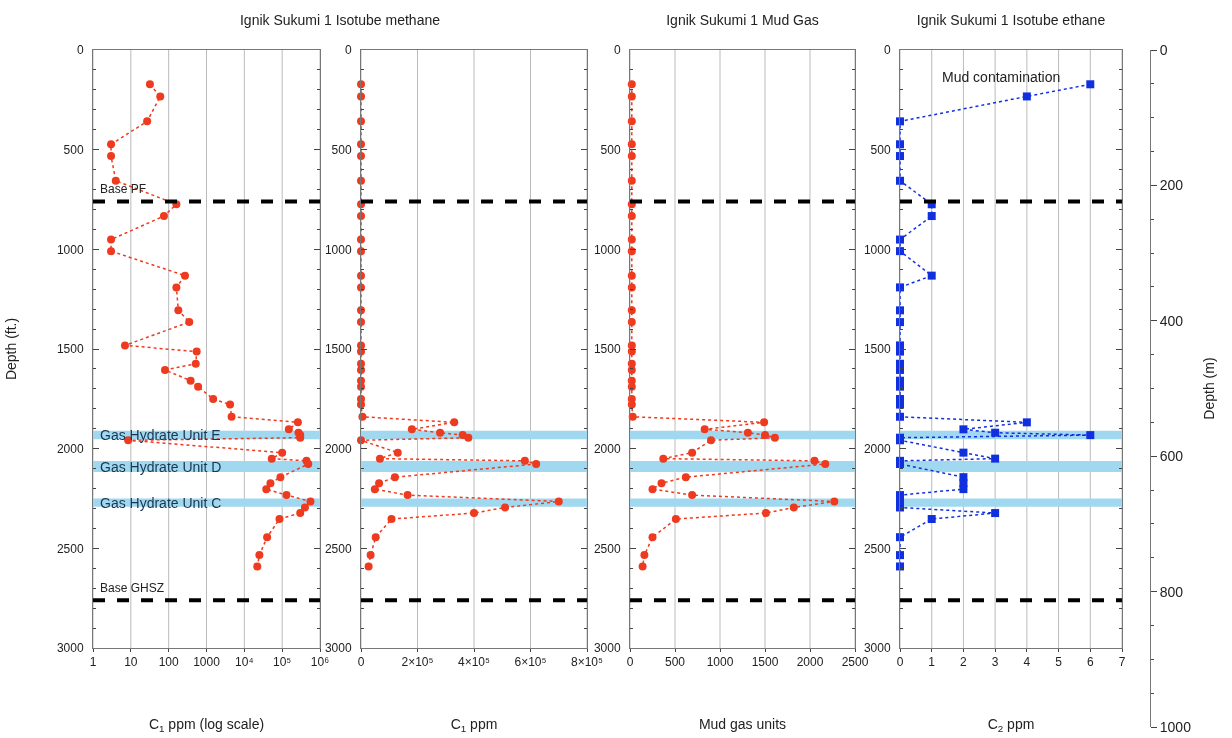 This screenshot has width=1232, height=738. I want to click on y2-tick-label: 800, so click(1171, 591).